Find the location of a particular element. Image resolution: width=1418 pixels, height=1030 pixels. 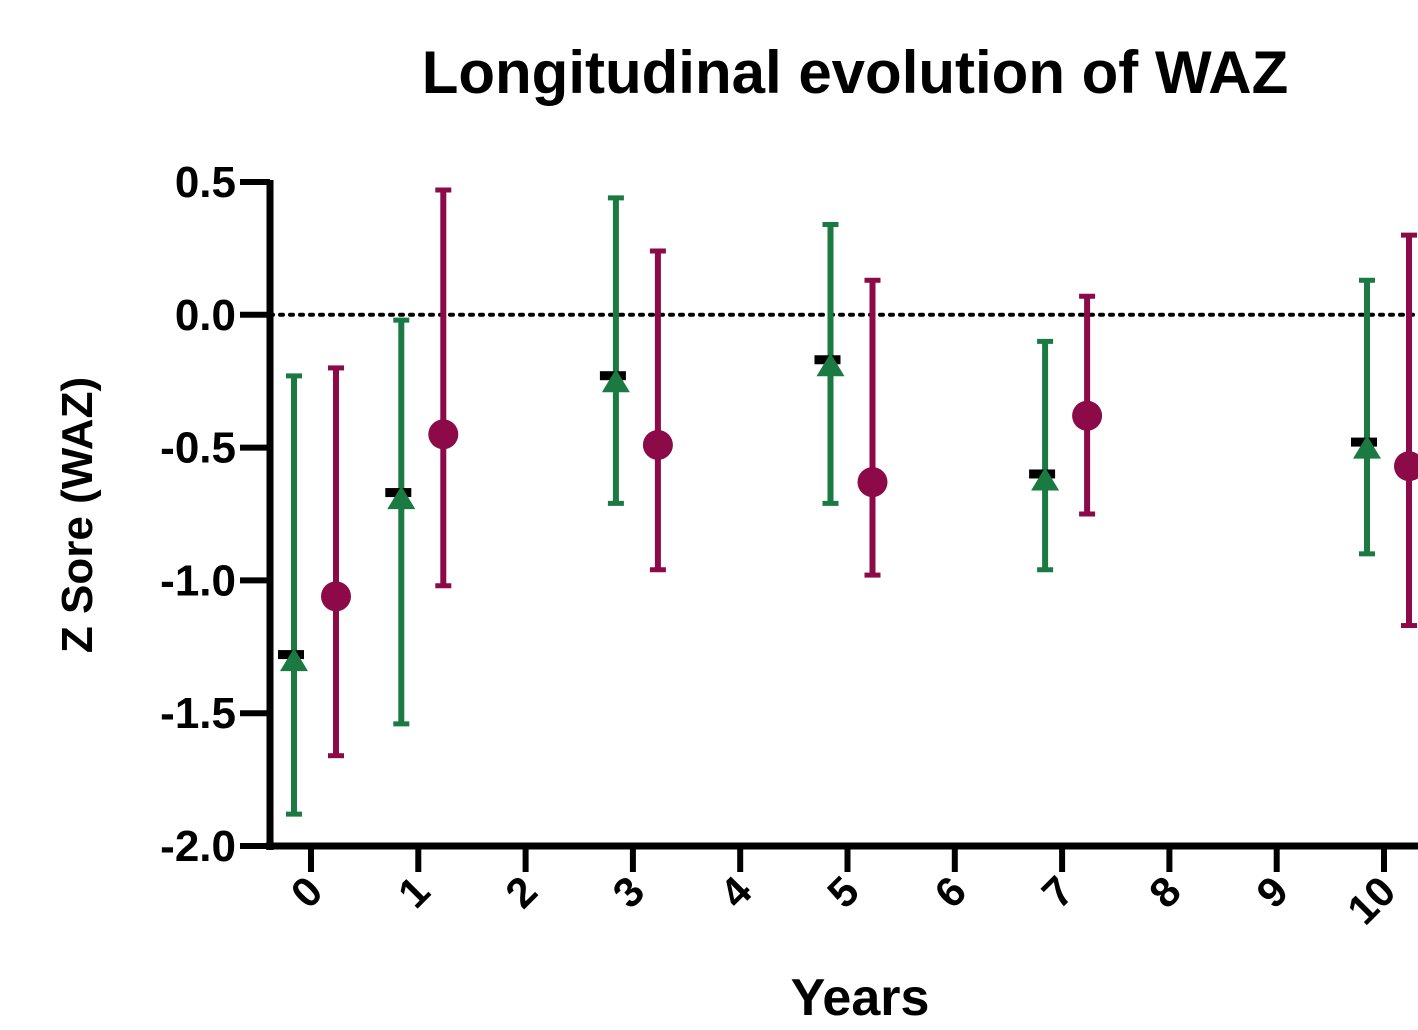

x-tick-label: 7 is located at coordinates (1058, 892).